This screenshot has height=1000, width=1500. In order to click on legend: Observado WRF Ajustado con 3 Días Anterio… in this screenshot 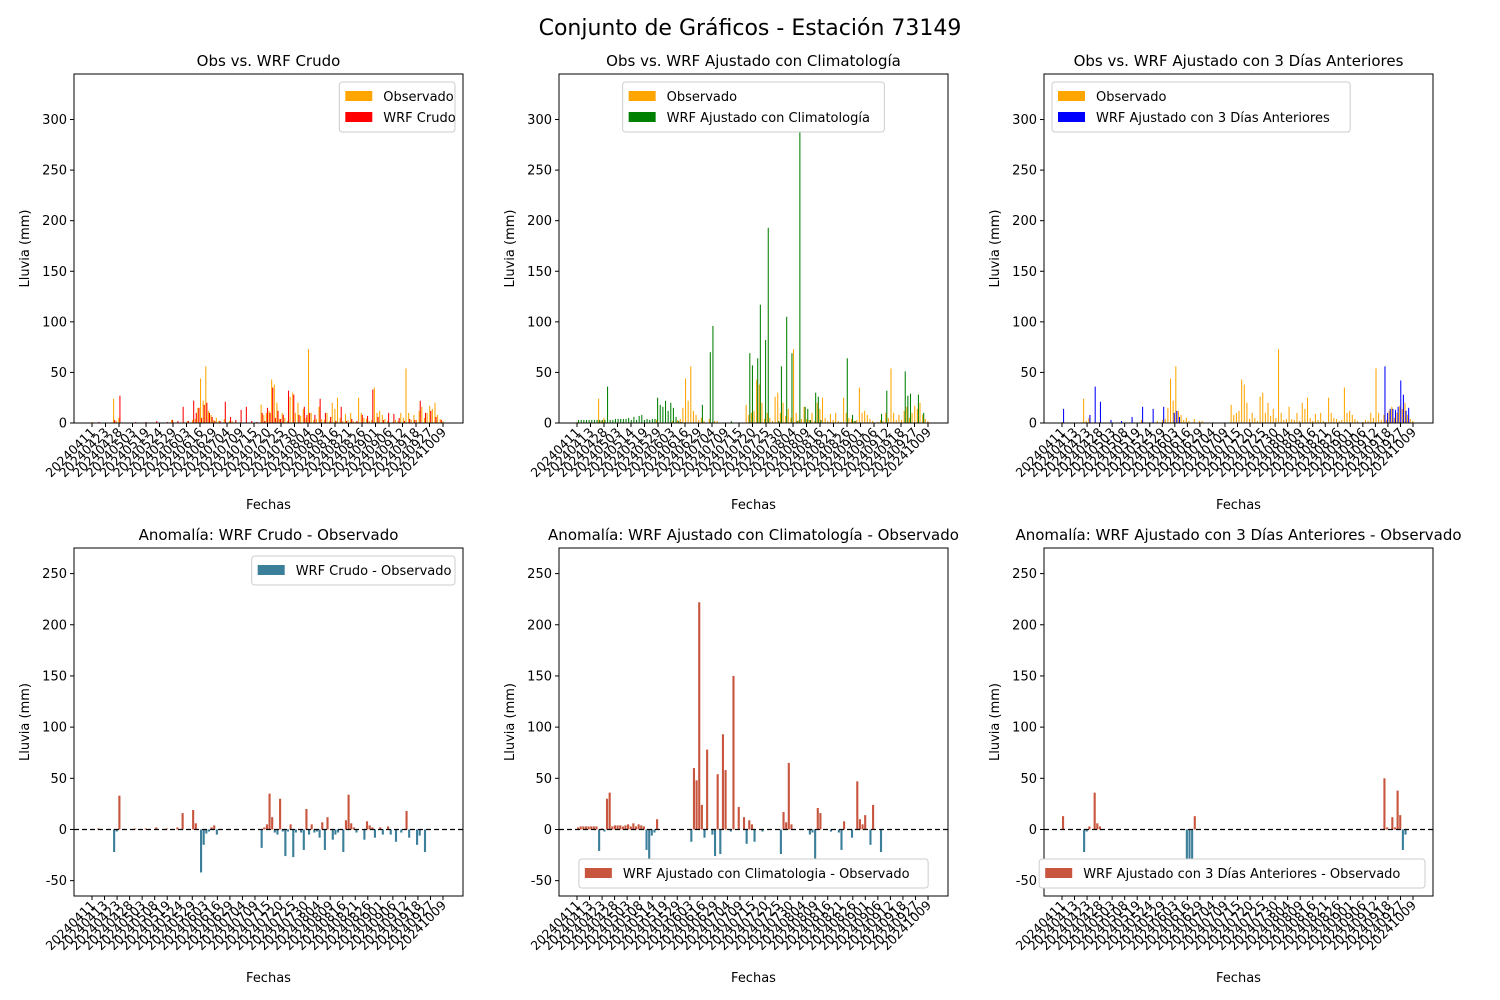, I will do `click(1201, 107)`.